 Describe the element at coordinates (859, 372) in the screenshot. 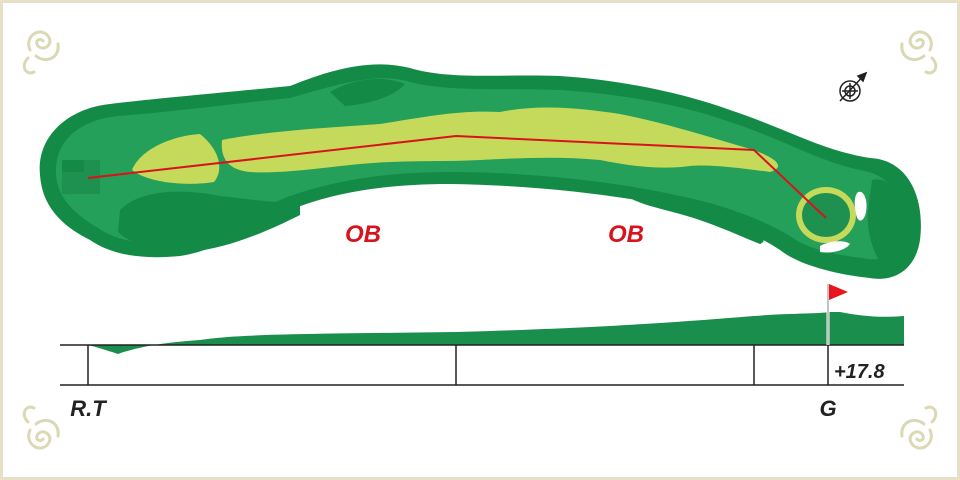

I see `green-elevation: +17.8` at that location.